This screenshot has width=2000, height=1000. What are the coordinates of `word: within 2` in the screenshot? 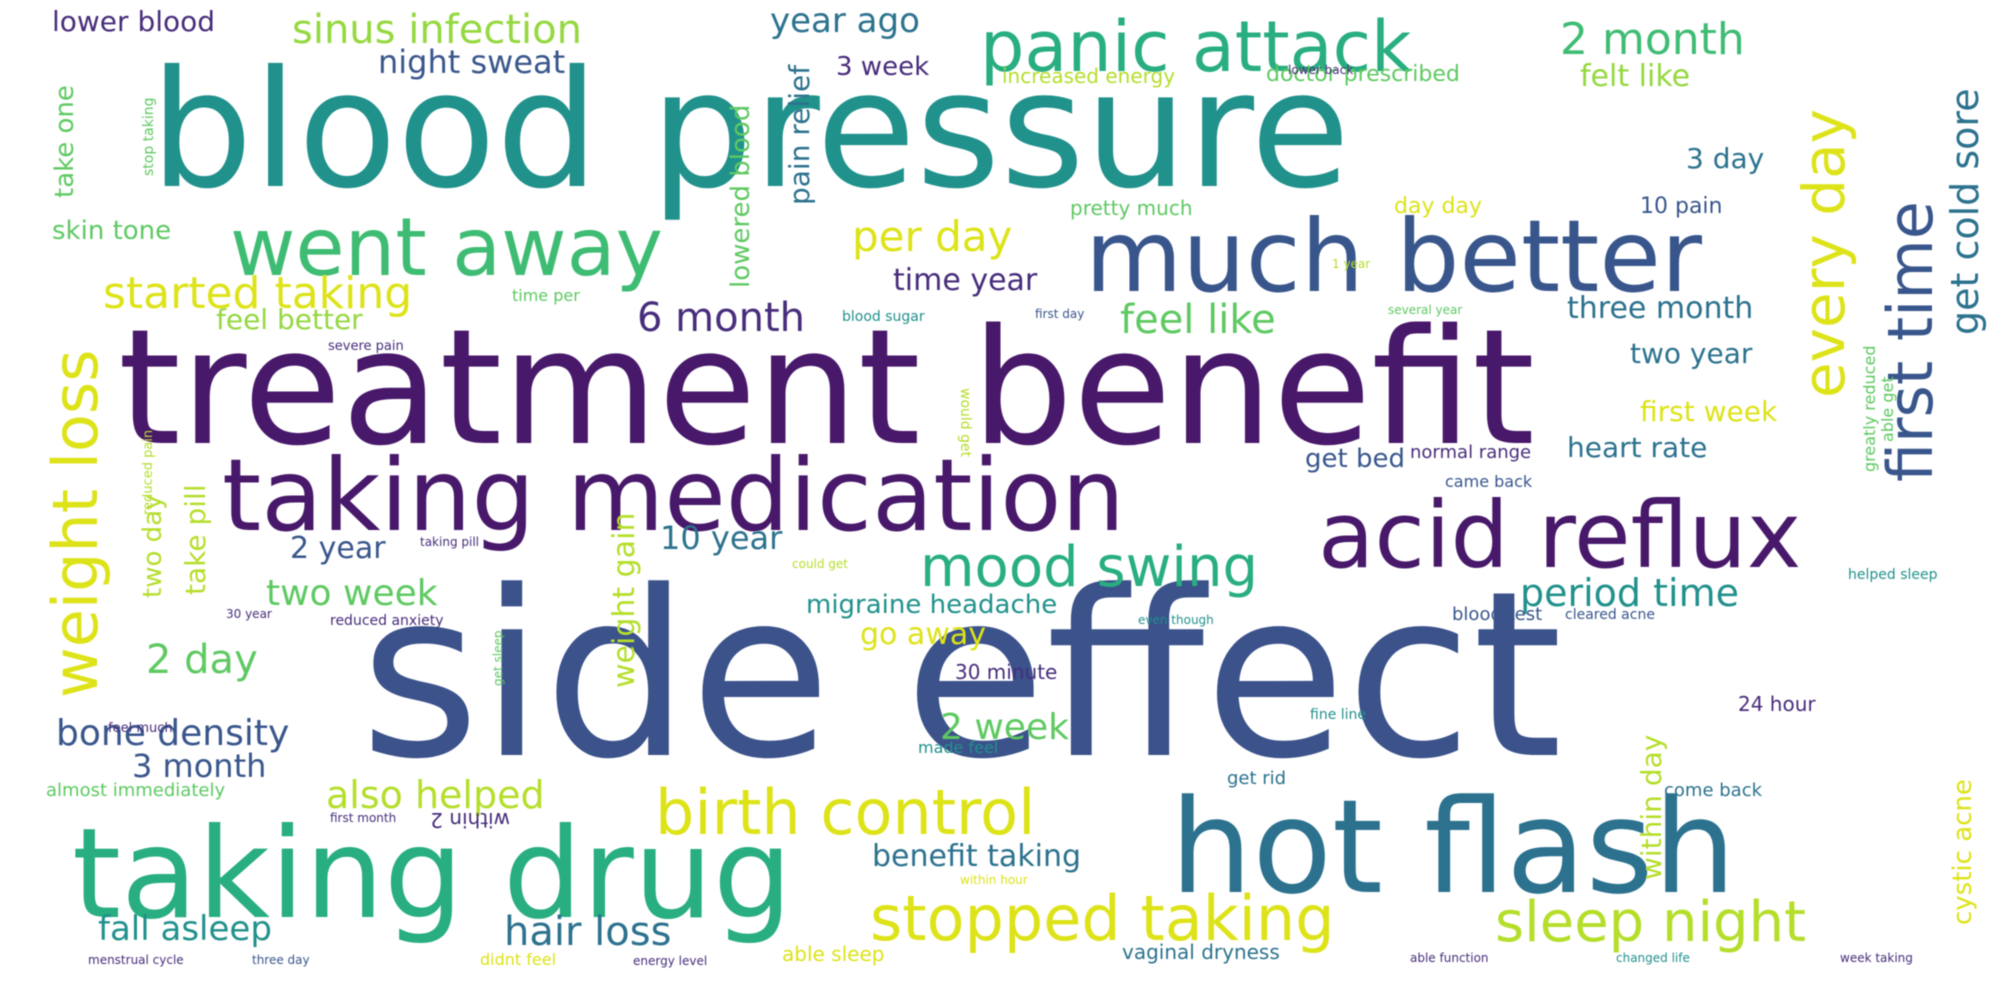 It's located at (470, 820).